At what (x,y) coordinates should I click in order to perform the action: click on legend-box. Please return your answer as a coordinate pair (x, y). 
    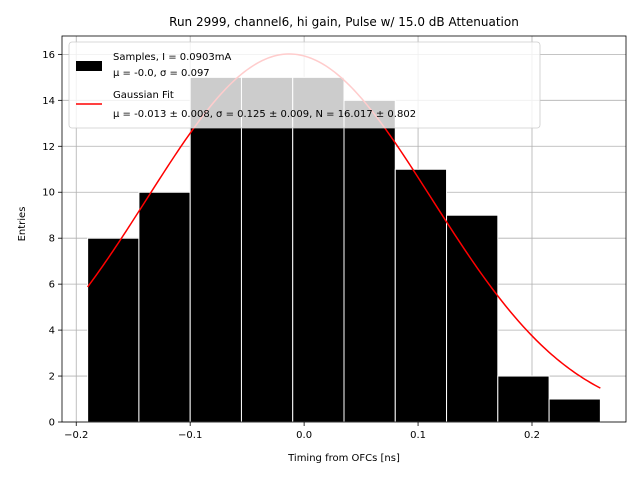
    Looking at the image, I should click on (304, 85).